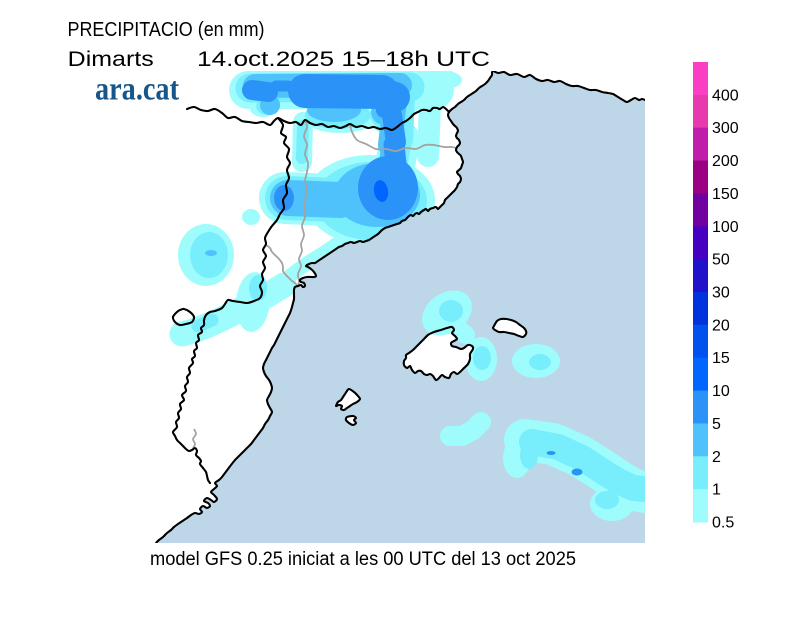  I want to click on svg-text: 400, so click(725, 95).